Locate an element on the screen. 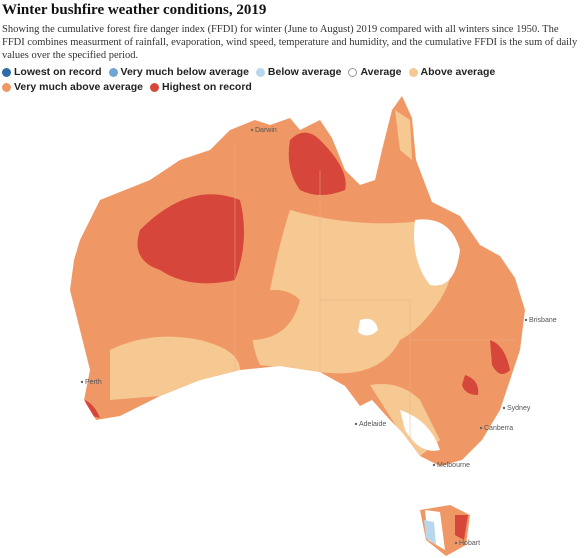 This screenshot has height=558, width=584. city-label: Adelaide is located at coordinates (372, 424).